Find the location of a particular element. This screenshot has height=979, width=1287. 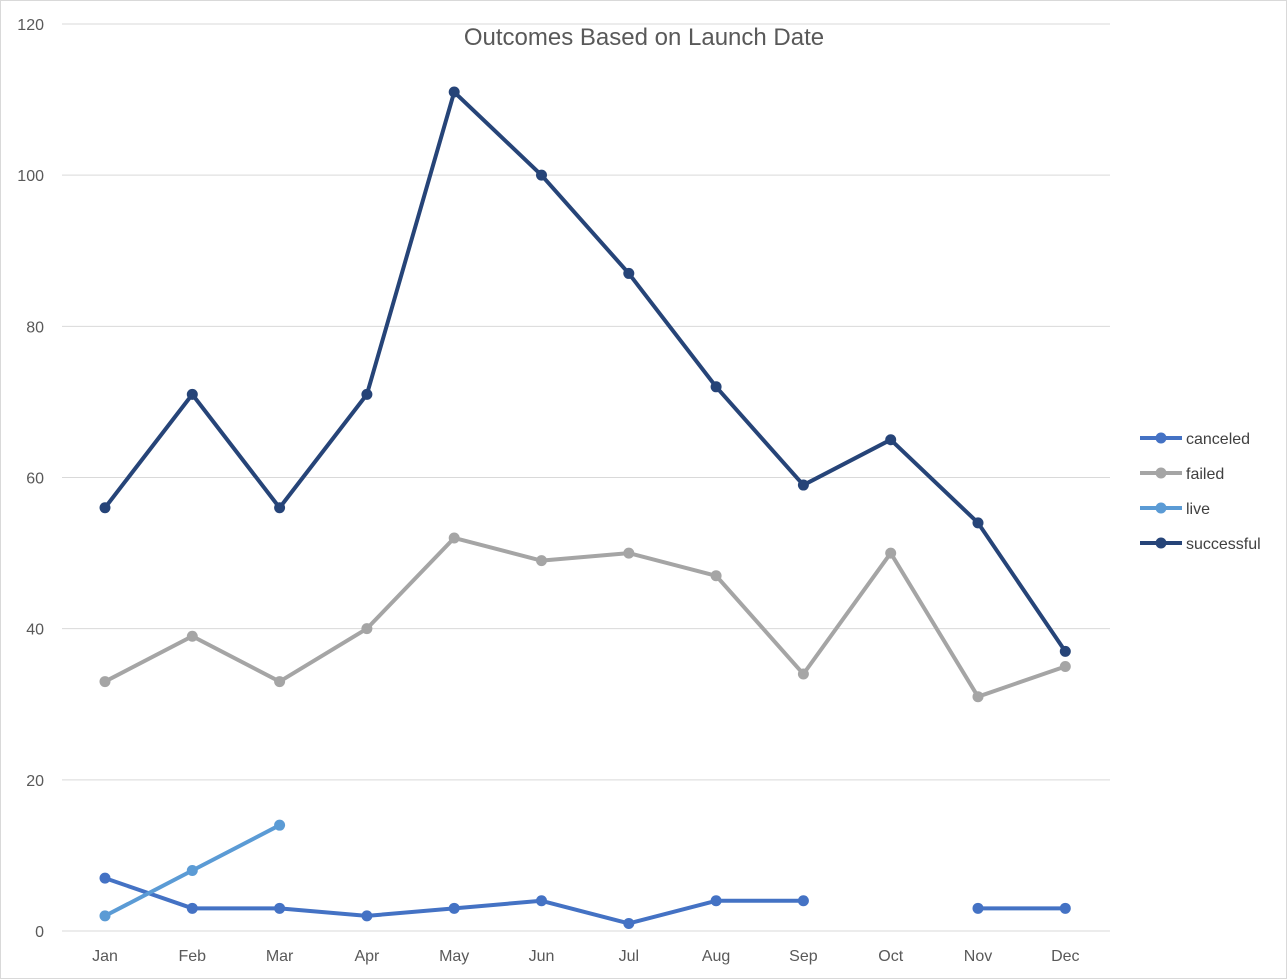

y-tick-label: 0 is located at coordinates (39, 932).